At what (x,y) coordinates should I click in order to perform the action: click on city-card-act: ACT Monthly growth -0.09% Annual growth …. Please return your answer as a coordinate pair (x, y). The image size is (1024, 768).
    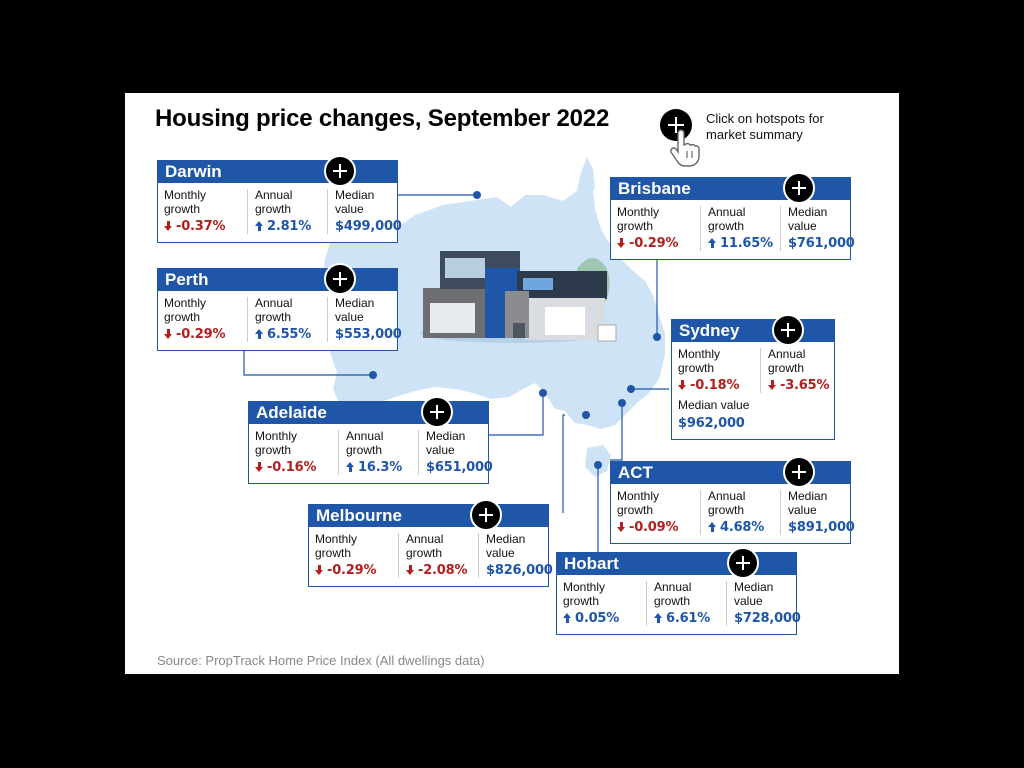
    Looking at the image, I should click on (732, 500).